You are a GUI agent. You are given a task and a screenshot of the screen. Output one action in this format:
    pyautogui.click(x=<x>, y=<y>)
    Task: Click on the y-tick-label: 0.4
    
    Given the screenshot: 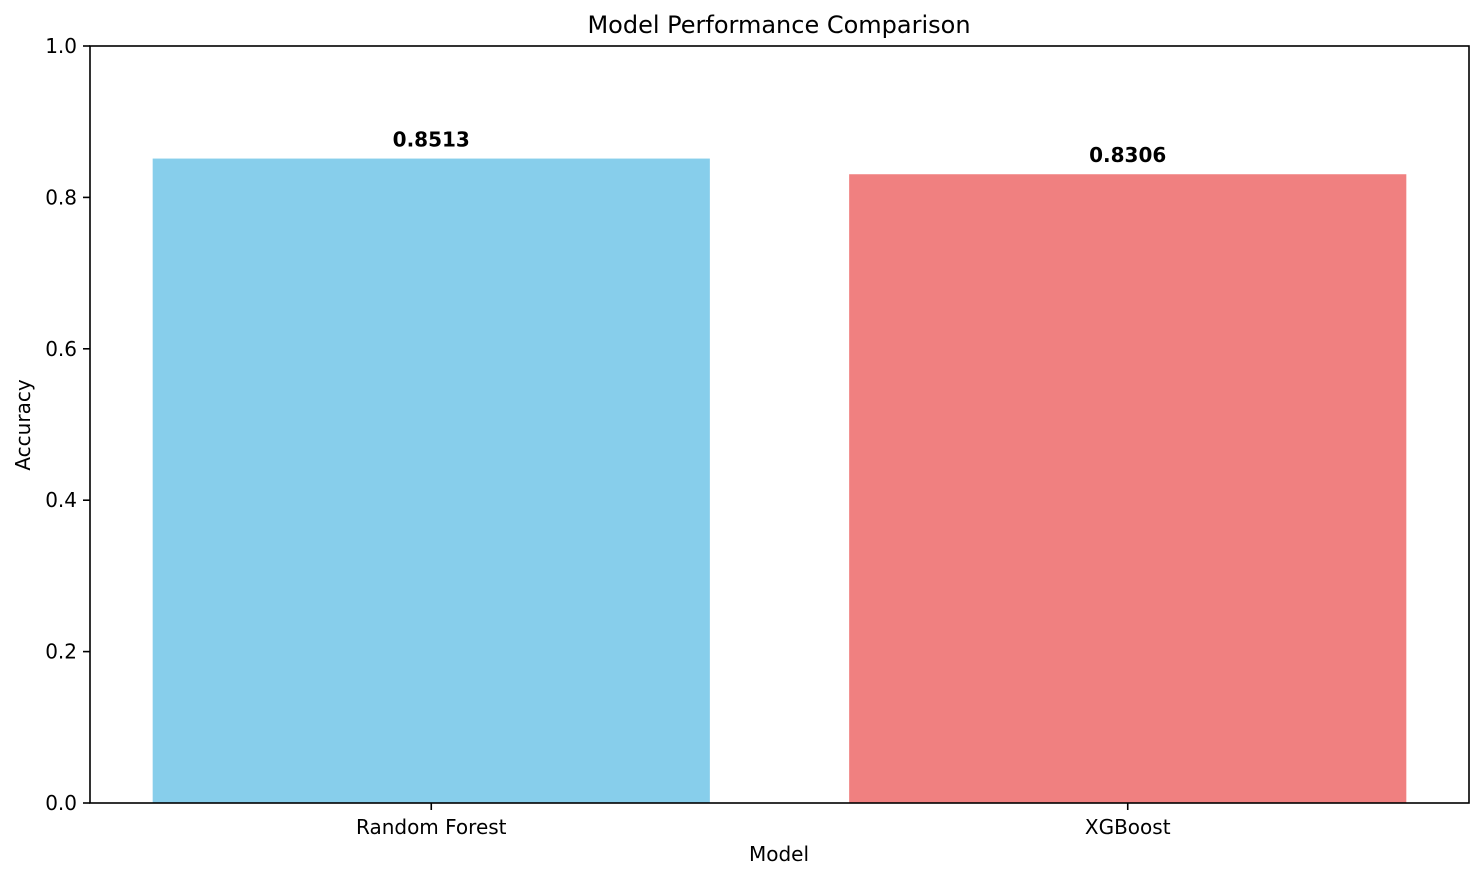 What is the action you would take?
    pyautogui.click(x=61, y=500)
    